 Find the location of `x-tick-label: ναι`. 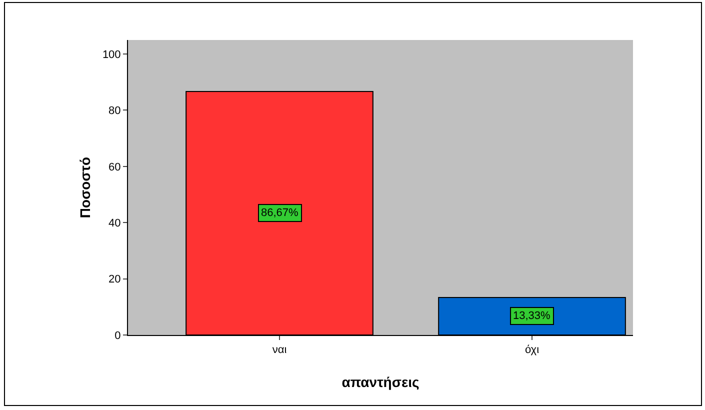

x-tick-label: ναι is located at coordinates (280, 350).